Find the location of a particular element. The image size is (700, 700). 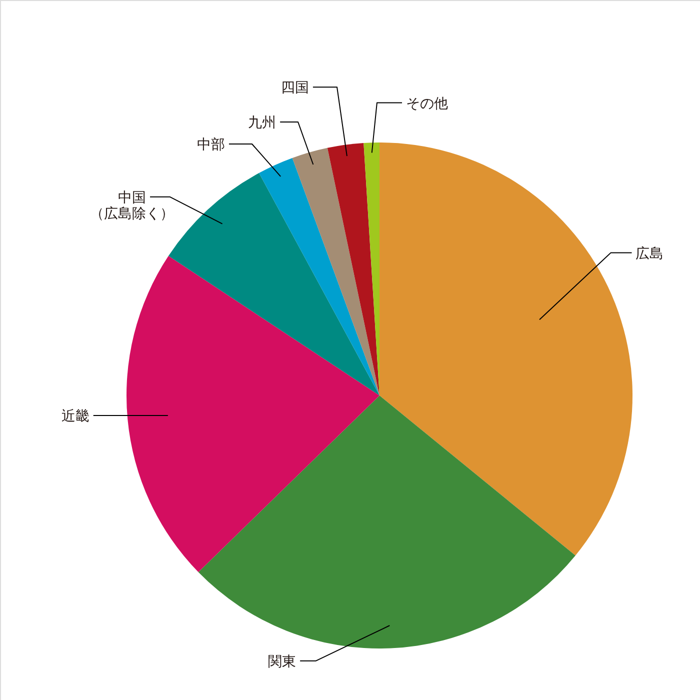

slice-label: 四国 is located at coordinates (294, 88).